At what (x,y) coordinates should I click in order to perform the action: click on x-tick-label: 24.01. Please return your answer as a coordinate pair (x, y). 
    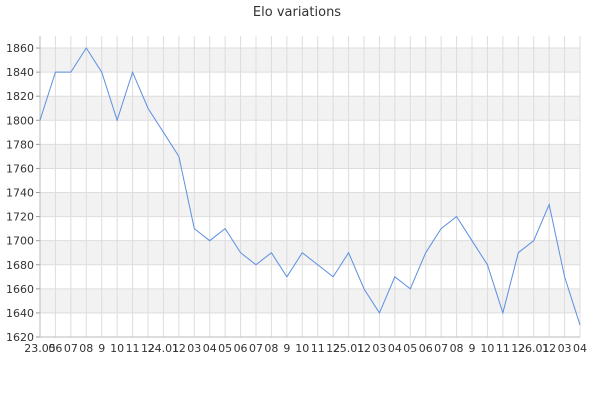
    Looking at the image, I should click on (164, 348).